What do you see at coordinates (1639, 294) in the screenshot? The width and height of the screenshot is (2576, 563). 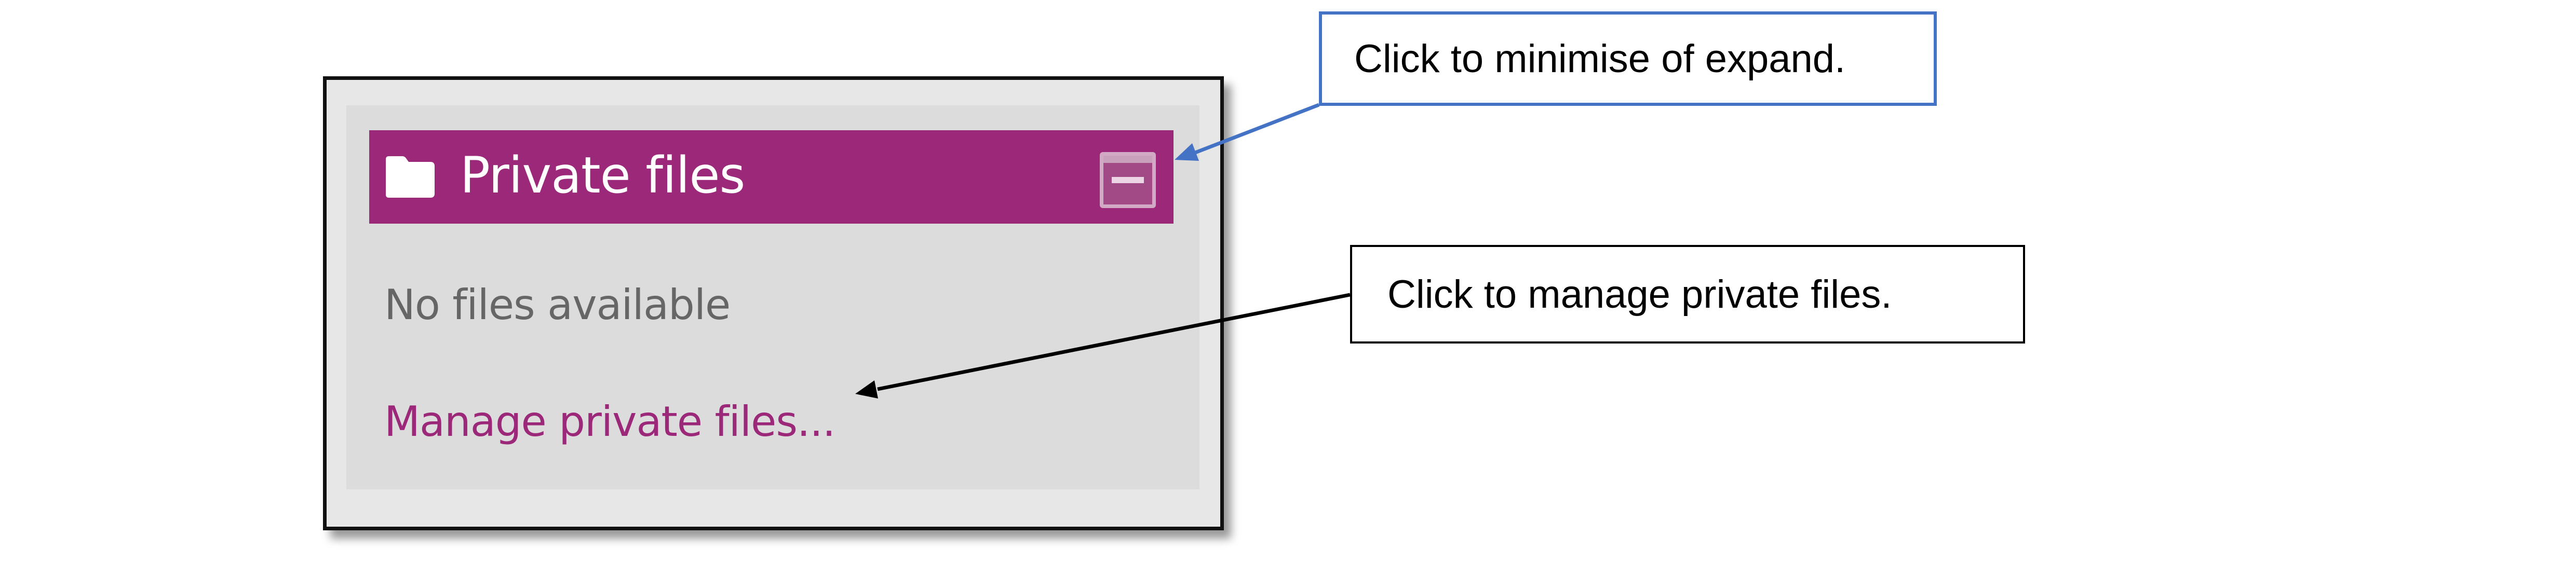 I see `callout-manage-text: Click to manage private files.` at bounding box center [1639, 294].